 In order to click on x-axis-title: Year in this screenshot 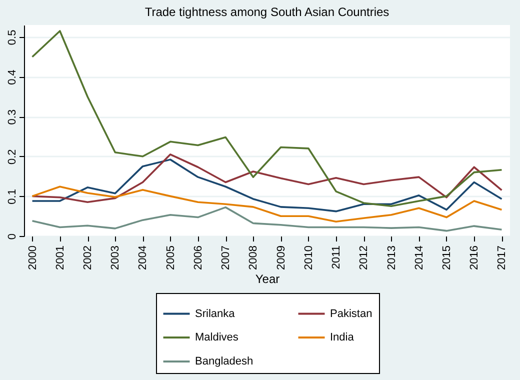, I will do `click(267, 279)`.